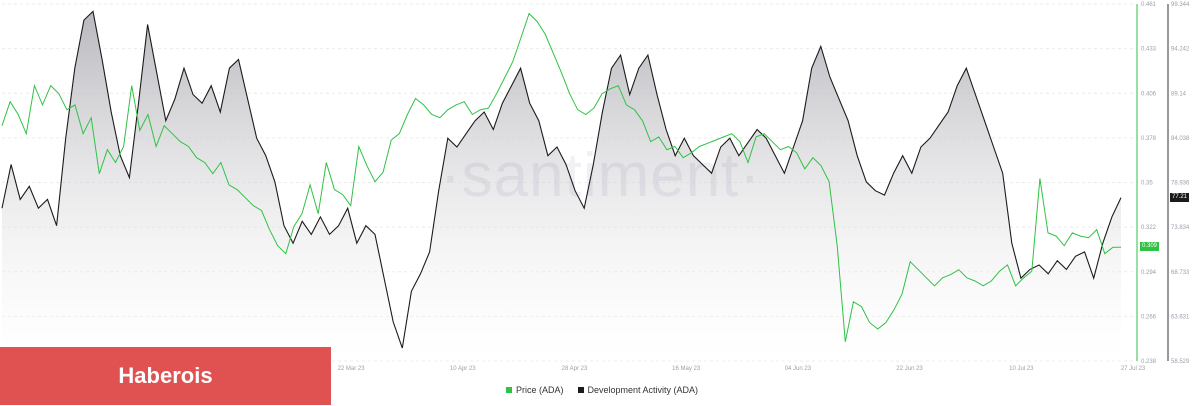 This screenshot has width=1200, height=406. What do you see at coordinates (798, 369) in the screenshot?
I see `x-tick-label: 04 Jun 23` at bounding box center [798, 369].